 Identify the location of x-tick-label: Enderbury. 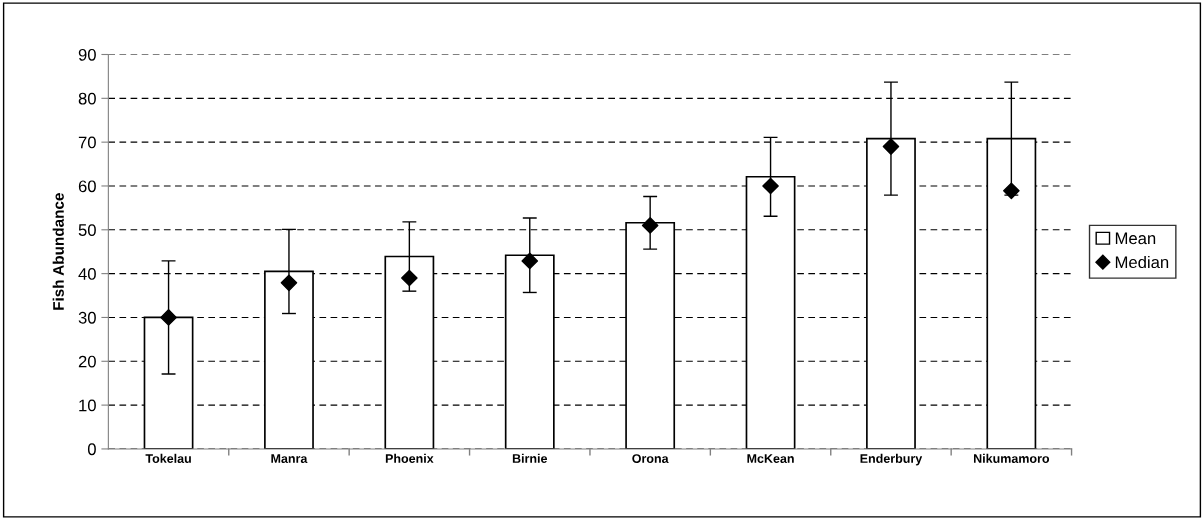
(891, 459).